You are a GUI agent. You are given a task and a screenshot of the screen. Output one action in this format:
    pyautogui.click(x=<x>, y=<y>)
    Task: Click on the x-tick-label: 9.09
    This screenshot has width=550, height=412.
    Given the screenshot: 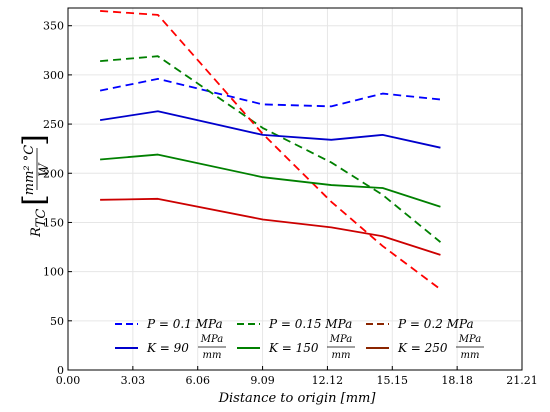 What is the action you would take?
    pyautogui.click(x=262, y=380)
    